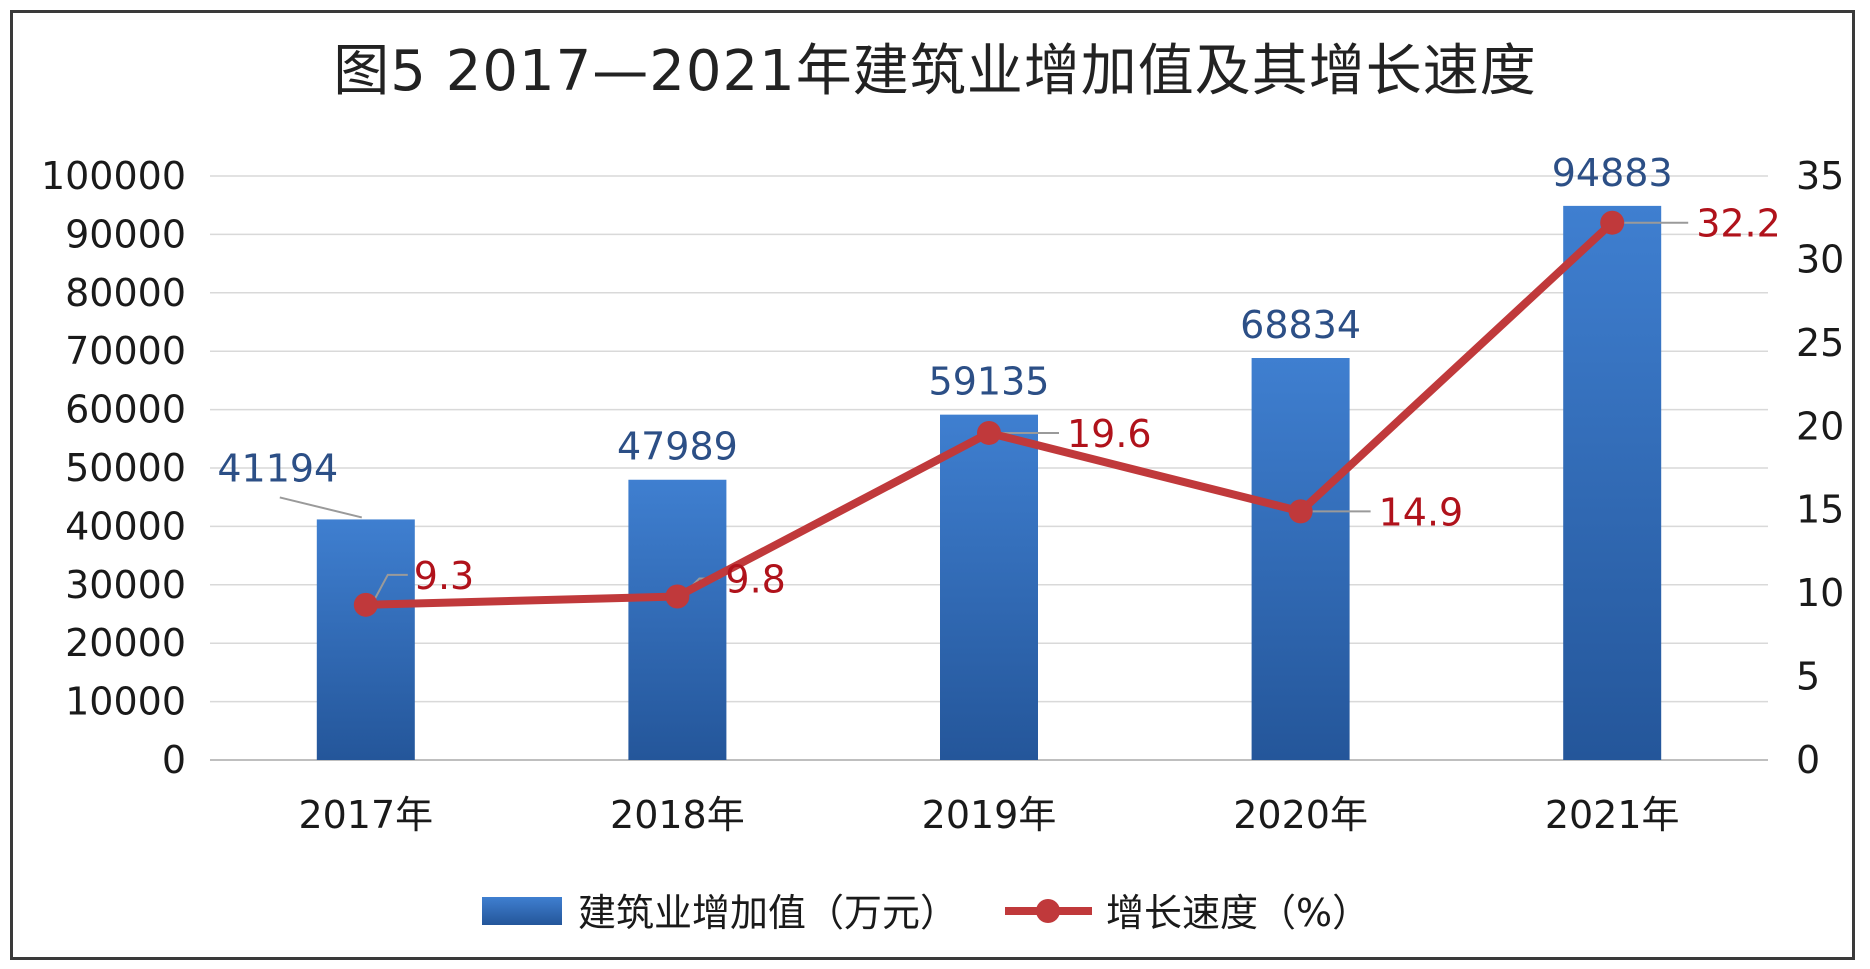 This screenshot has width=1870, height=969. I want to click on right-tick-label: 30, so click(1820, 259).